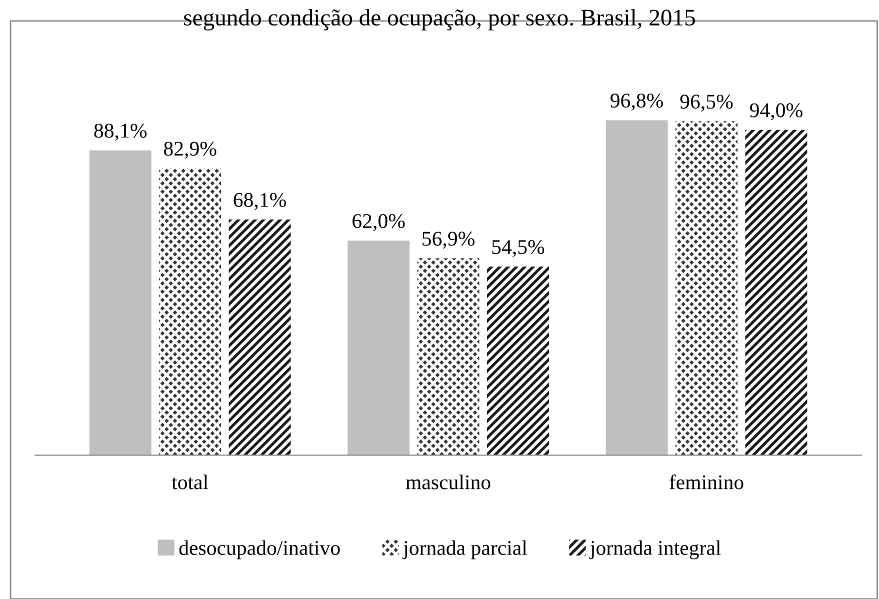 This screenshot has height=599, width=879. What do you see at coordinates (190, 482) in the screenshot?
I see `x-tick-label: total` at bounding box center [190, 482].